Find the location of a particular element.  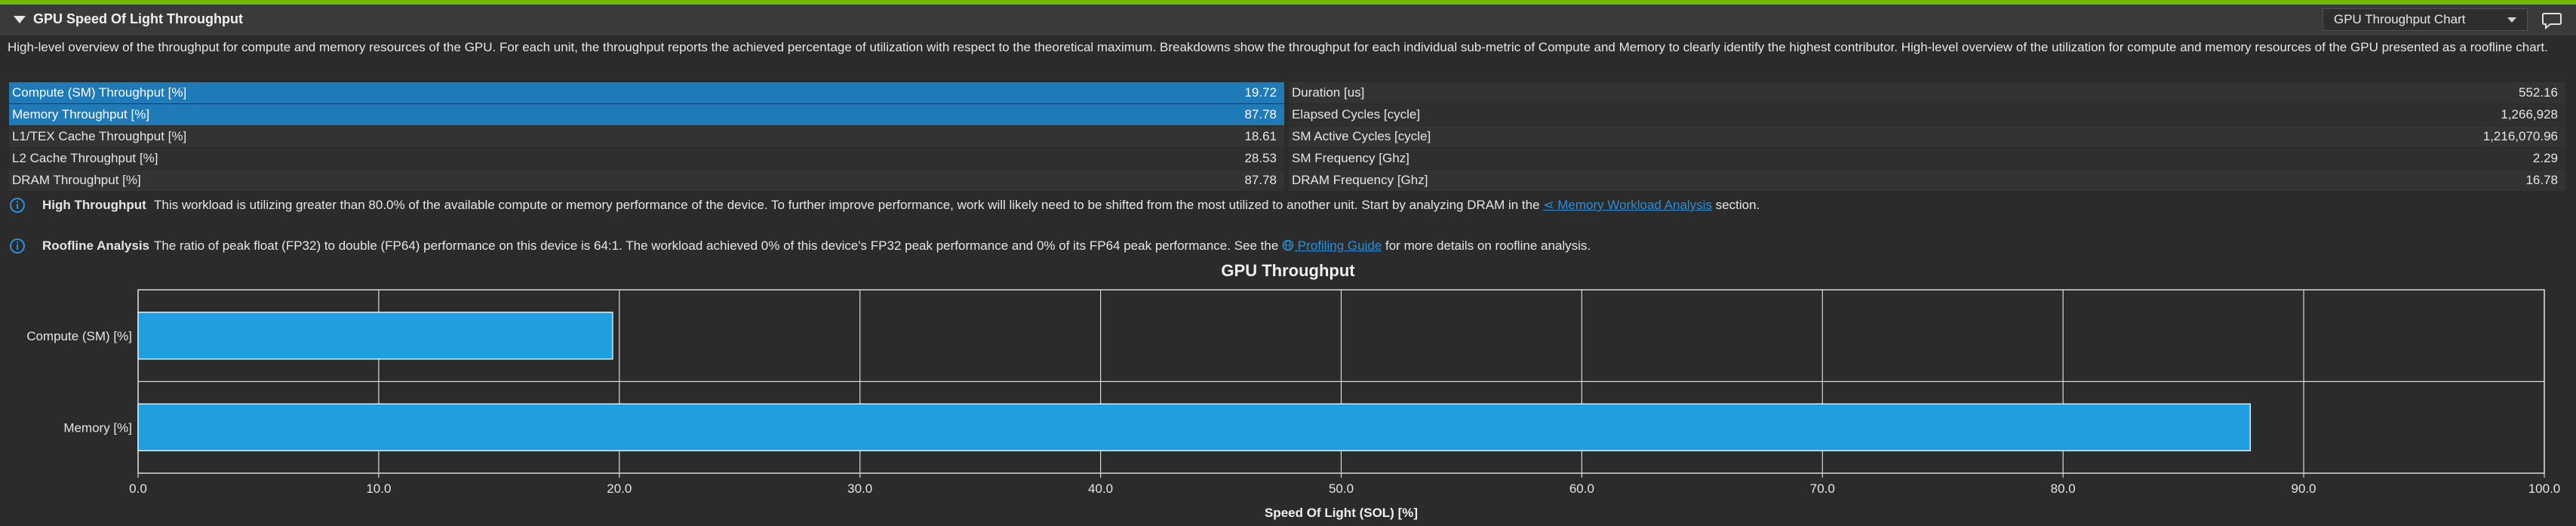

metric-label: SM Active Cycles [cycle] is located at coordinates (1361, 136).